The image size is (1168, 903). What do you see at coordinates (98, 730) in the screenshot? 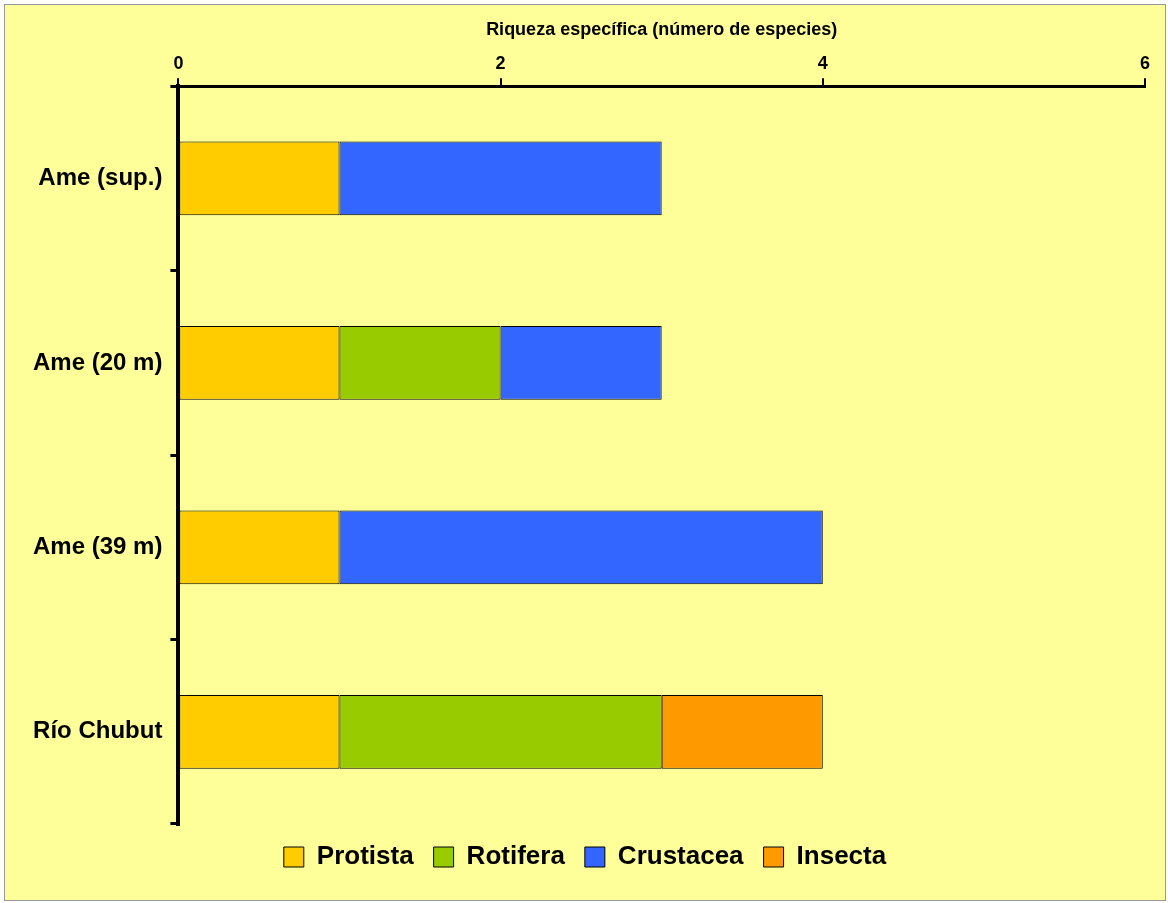
I see `y-tick-label: Río Chubut` at bounding box center [98, 730].